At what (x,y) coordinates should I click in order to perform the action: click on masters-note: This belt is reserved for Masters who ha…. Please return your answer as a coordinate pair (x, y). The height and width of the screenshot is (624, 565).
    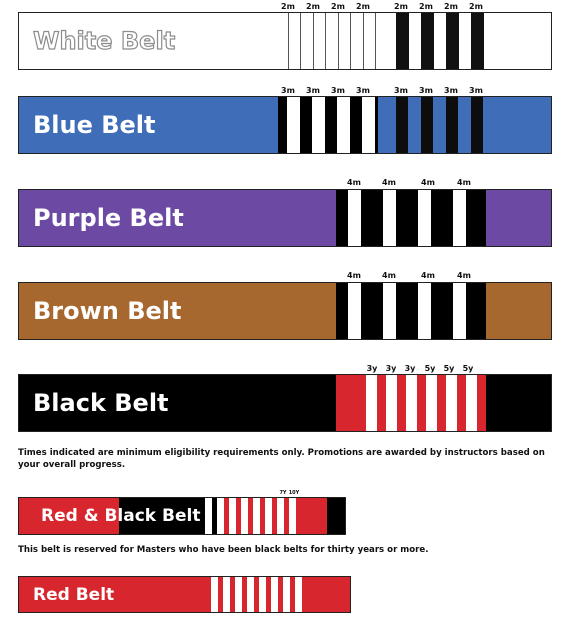
    Looking at the image, I should click on (223, 550).